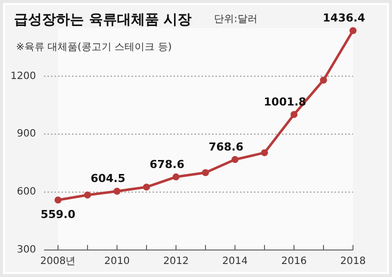 The height and width of the screenshot is (277, 392). Describe the element at coordinates (176, 261) in the screenshot. I see `x-tick-label: 2012` at that location.